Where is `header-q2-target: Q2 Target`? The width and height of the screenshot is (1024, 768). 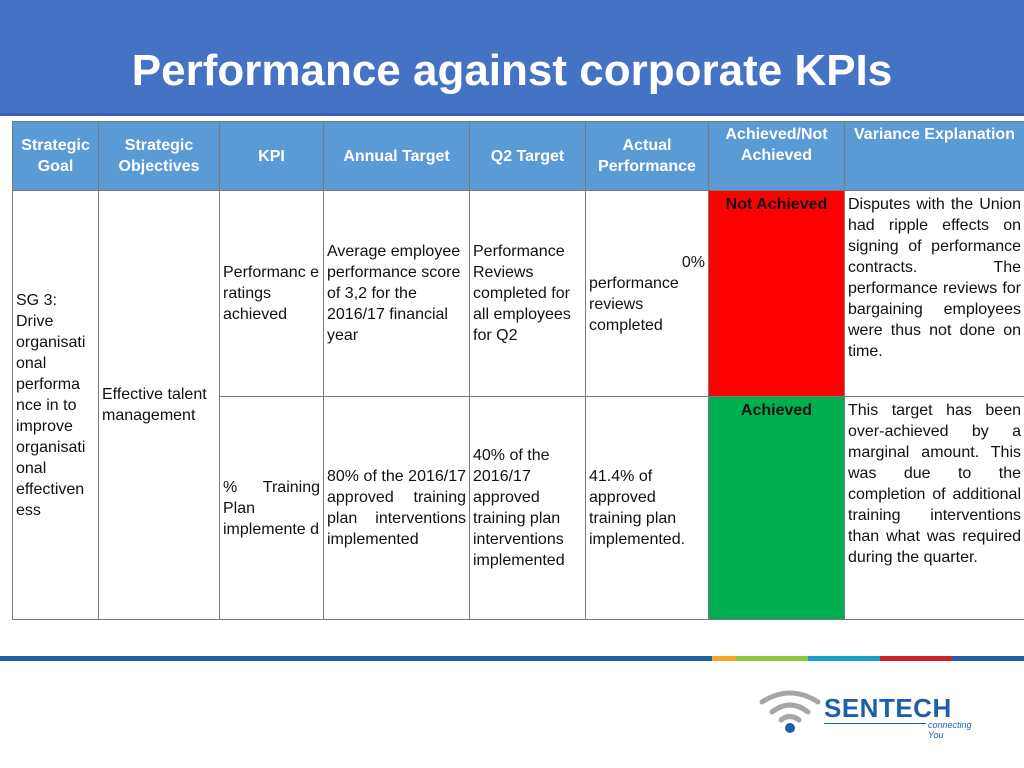 header-q2-target: Q2 Target is located at coordinates (527, 156).